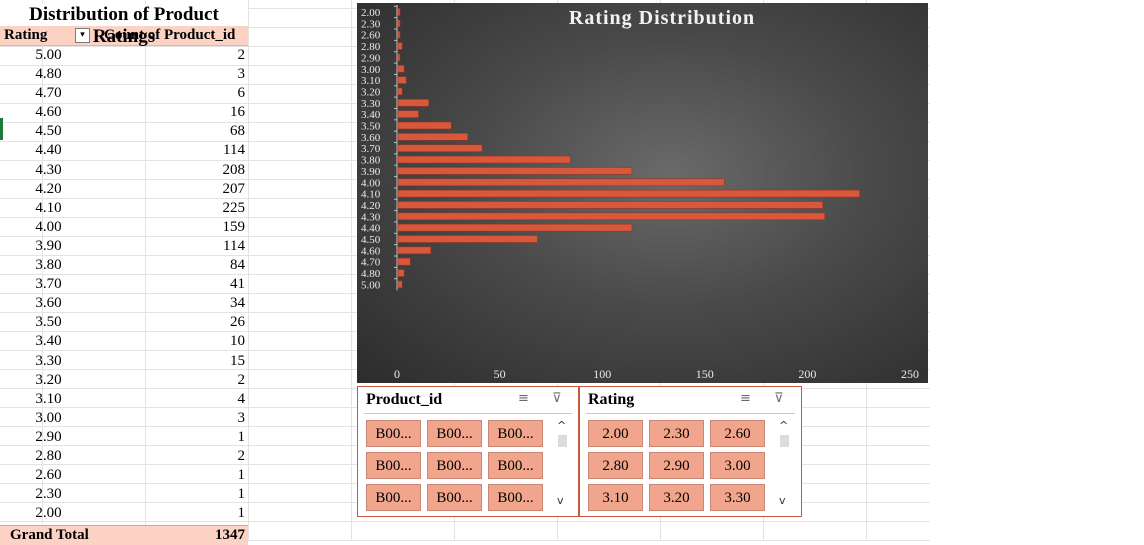 The image size is (1144, 545). What do you see at coordinates (124, 74) in the screenshot?
I see `pivot-row: 4.80 3` at bounding box center [124, 74].